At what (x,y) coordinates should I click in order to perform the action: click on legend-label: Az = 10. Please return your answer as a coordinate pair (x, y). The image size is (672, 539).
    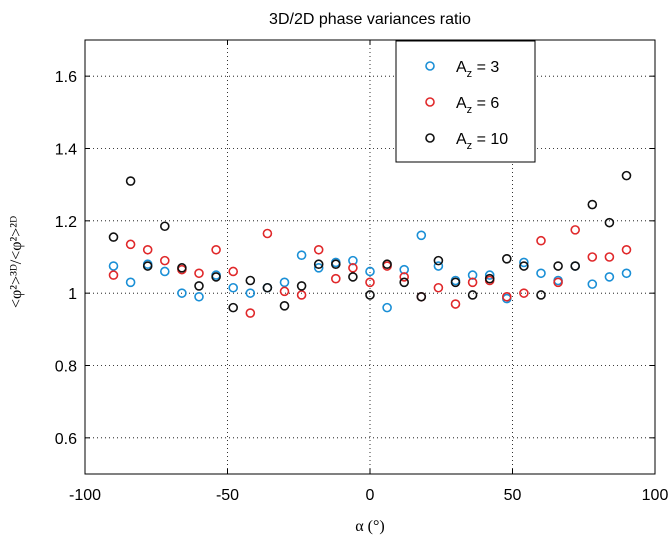
    Looking at the image, I should click on (482, 141).